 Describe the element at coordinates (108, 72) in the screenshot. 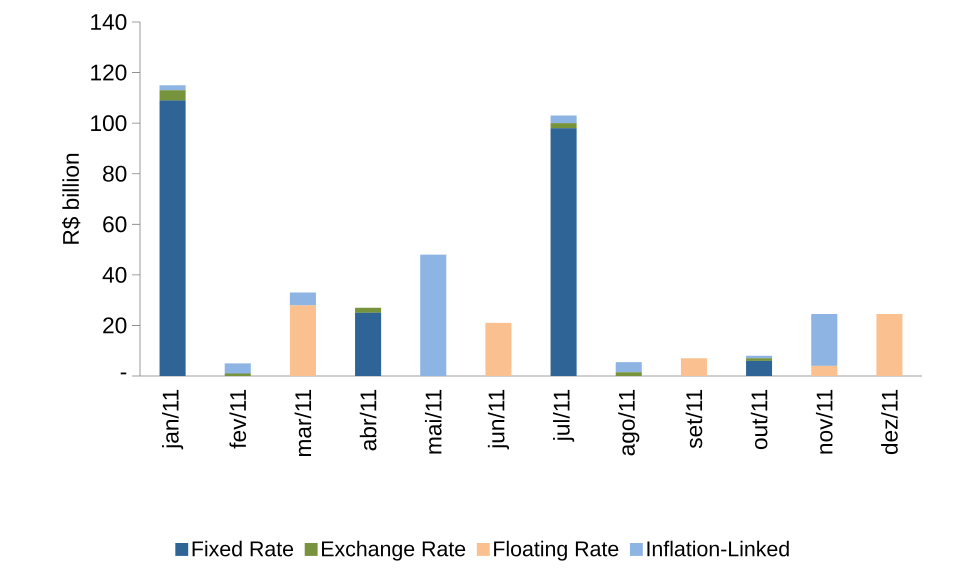

I see `y-tick-label: 120` at that location.